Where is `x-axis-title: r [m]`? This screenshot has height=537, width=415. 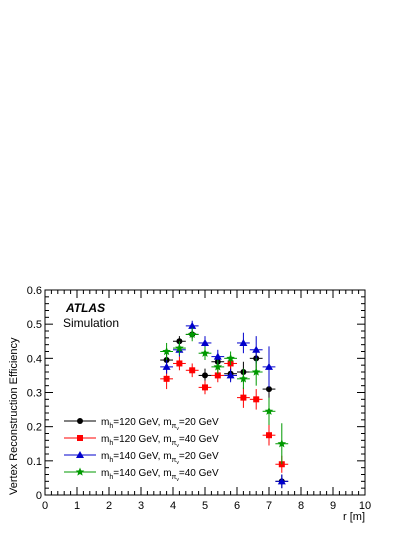
x-axis-title: r [m] is located at coordinates (354, 517).